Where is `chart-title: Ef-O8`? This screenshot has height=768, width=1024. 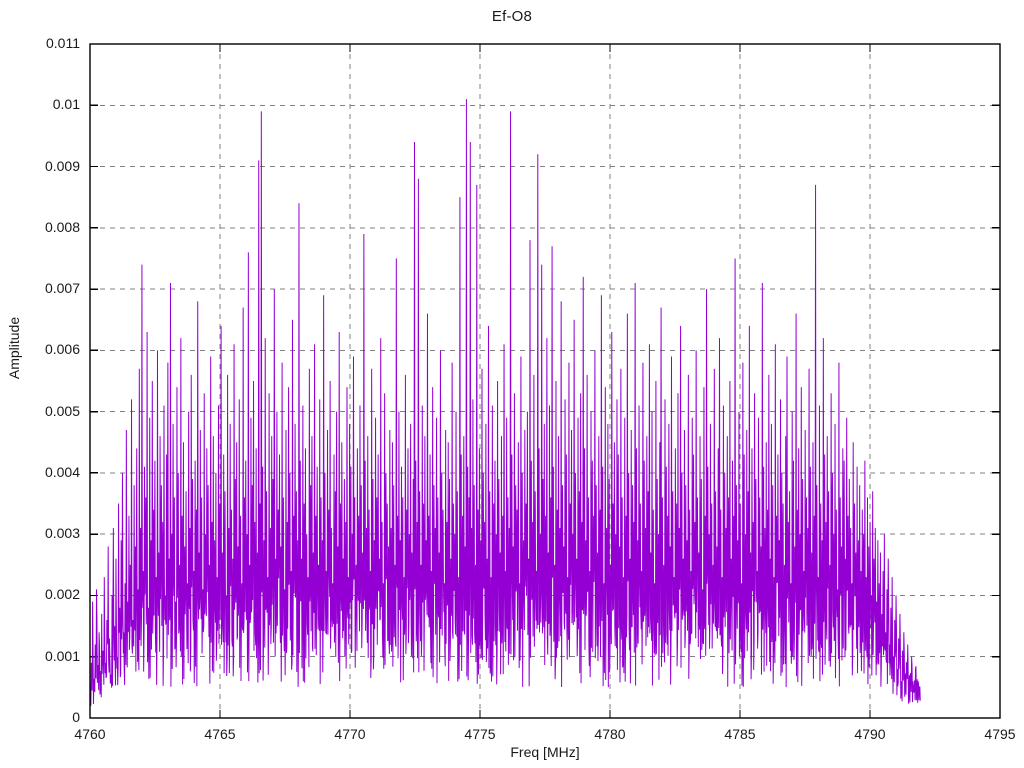
chart-title: Ef-O8 is located at coordinates (512, 16).